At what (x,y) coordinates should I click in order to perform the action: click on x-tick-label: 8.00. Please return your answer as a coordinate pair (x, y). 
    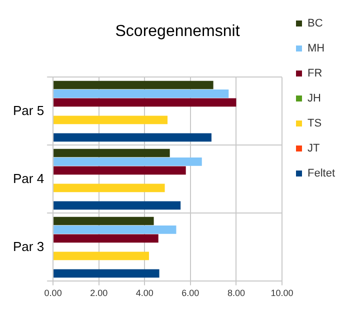
    Looking at the image, I should click on (236, 293).